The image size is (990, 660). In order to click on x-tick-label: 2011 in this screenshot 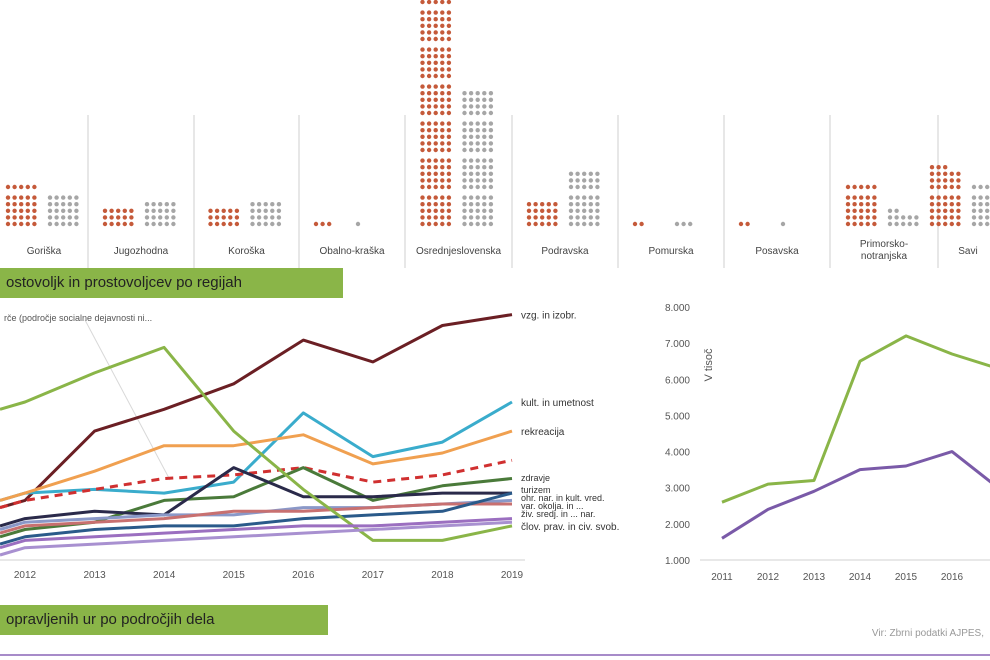, I will do `click(722, 577)`.